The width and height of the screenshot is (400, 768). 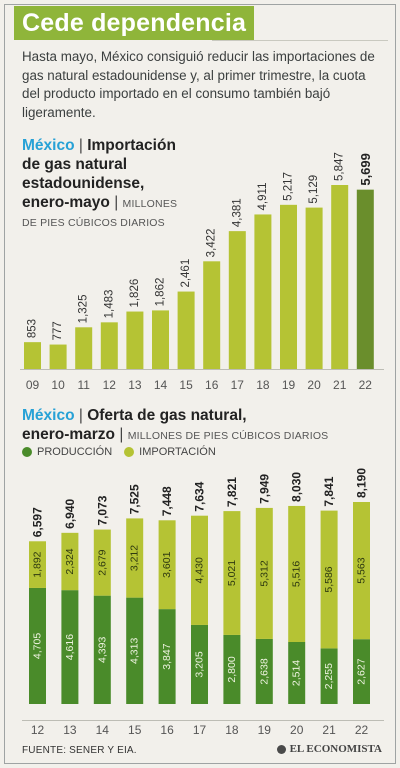 What do you see at coordinates (365, 169) in the screenshot?
I see `chart1-value-label: 5,699` at bounding box center [365, 169].